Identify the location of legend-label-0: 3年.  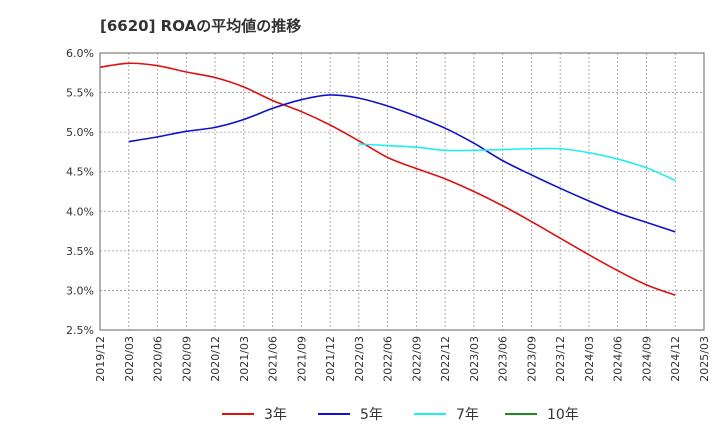
(275, 415).